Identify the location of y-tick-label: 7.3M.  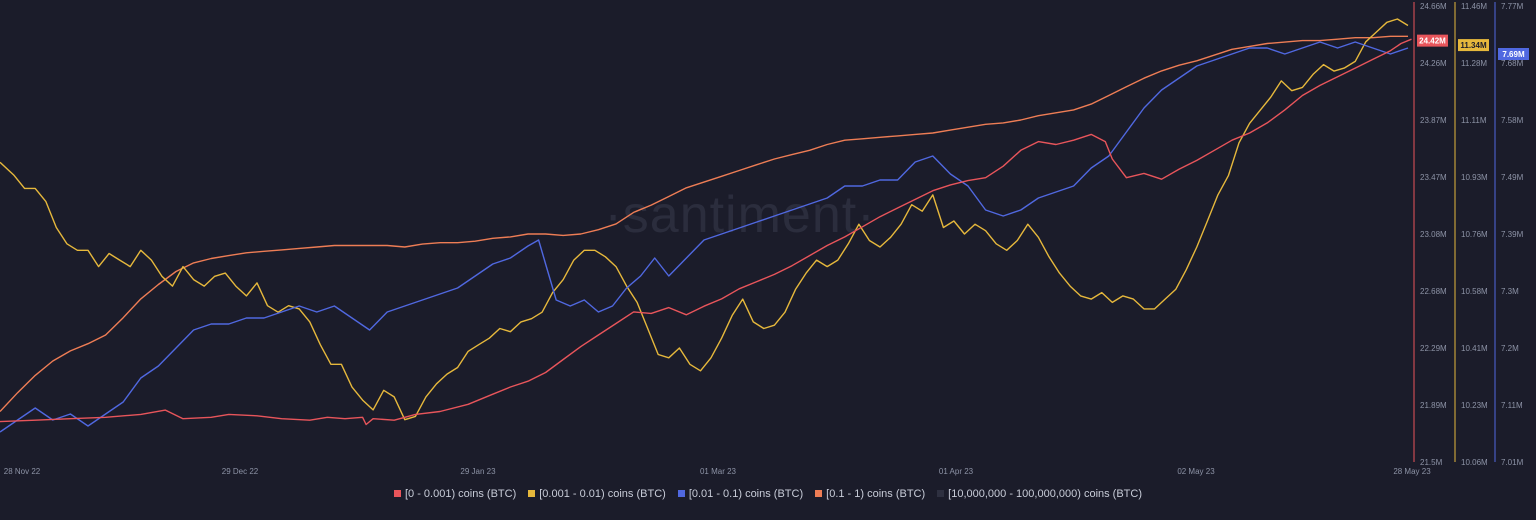
(1510, 291).